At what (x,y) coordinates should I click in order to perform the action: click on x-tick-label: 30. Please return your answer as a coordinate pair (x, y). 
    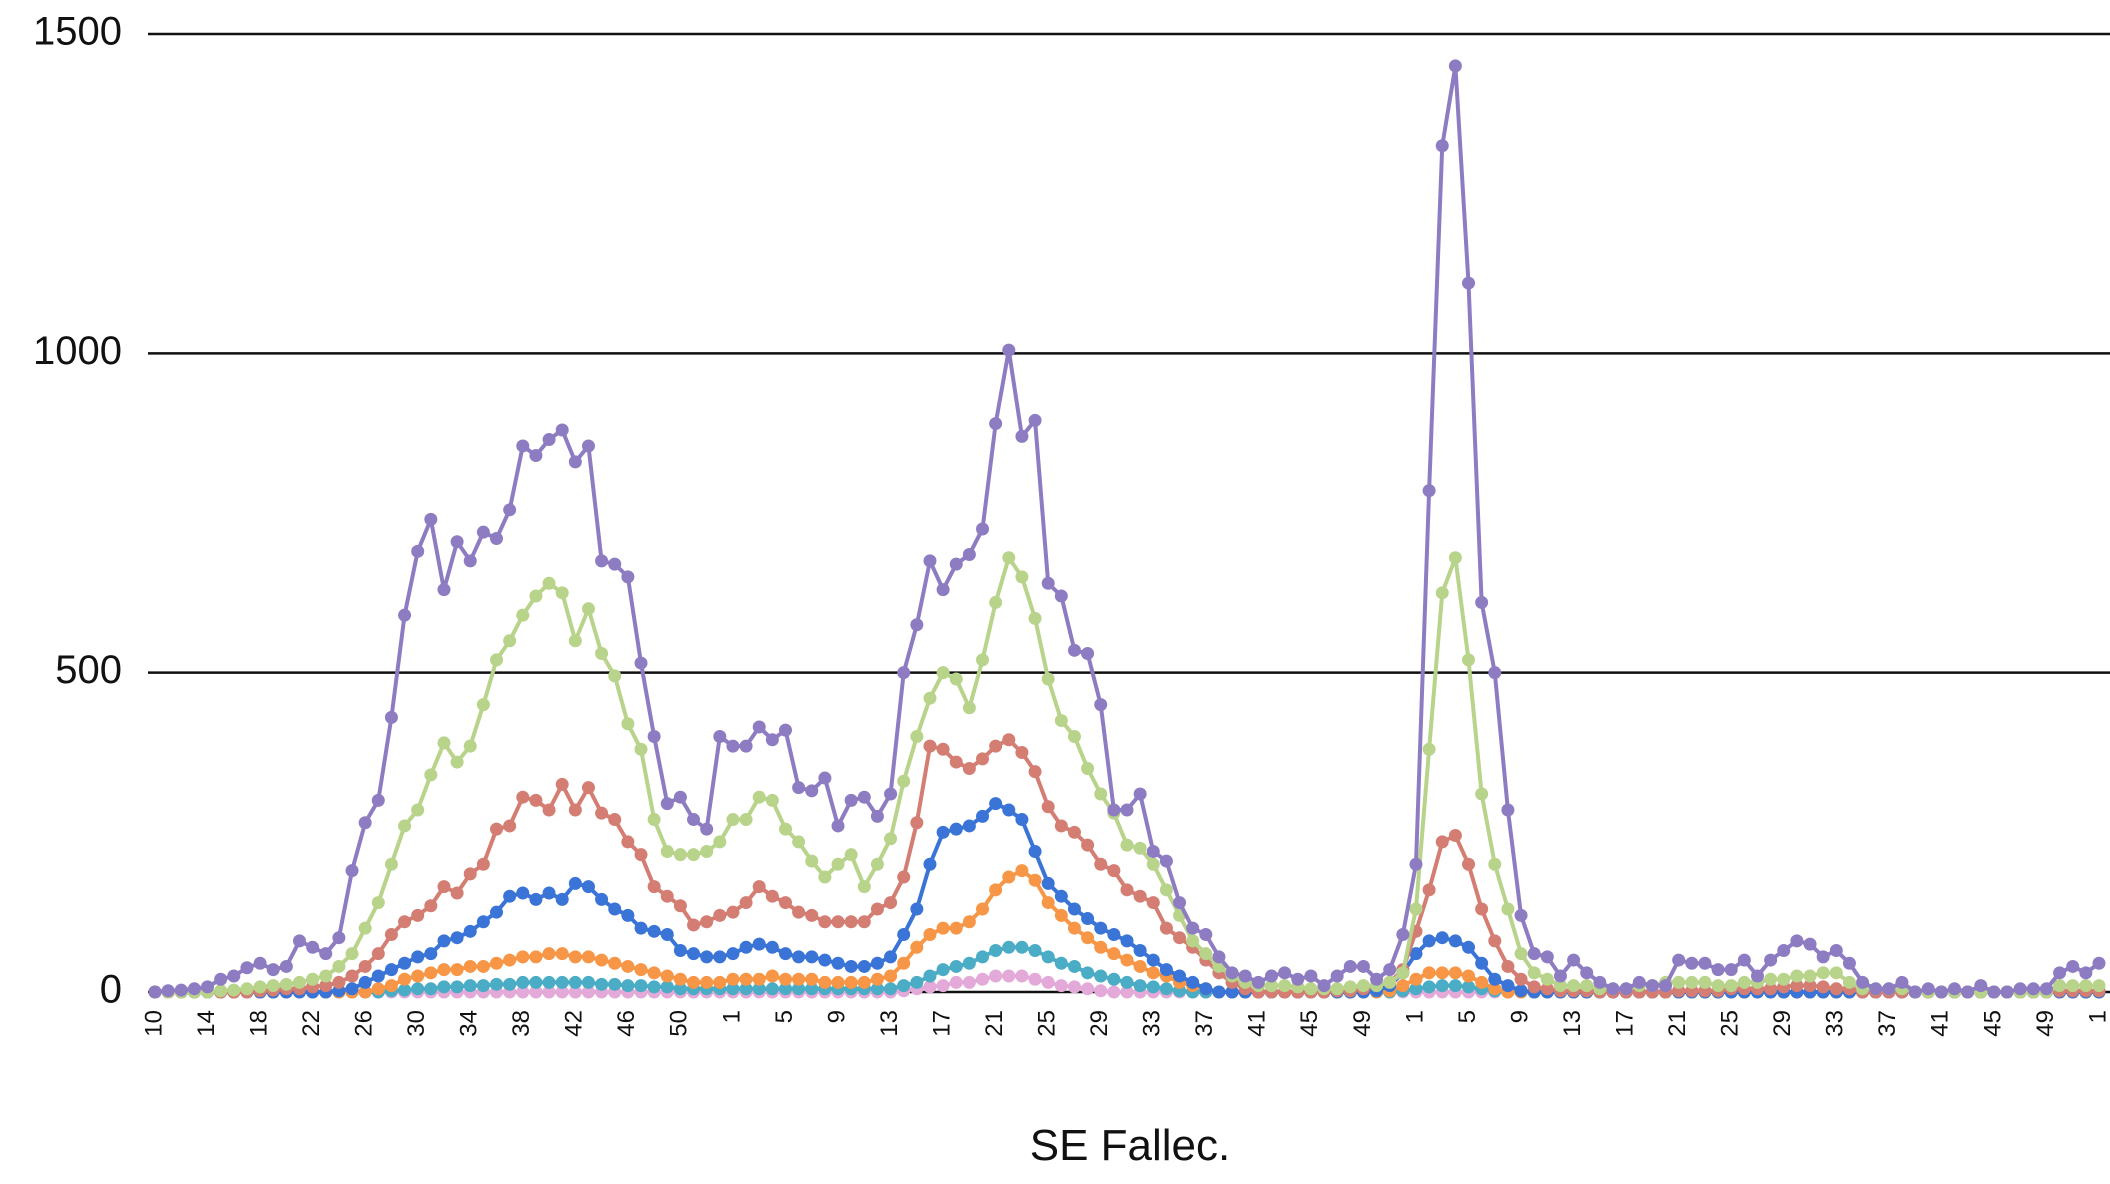
    Looking at the image, I should click on (416, 1023).